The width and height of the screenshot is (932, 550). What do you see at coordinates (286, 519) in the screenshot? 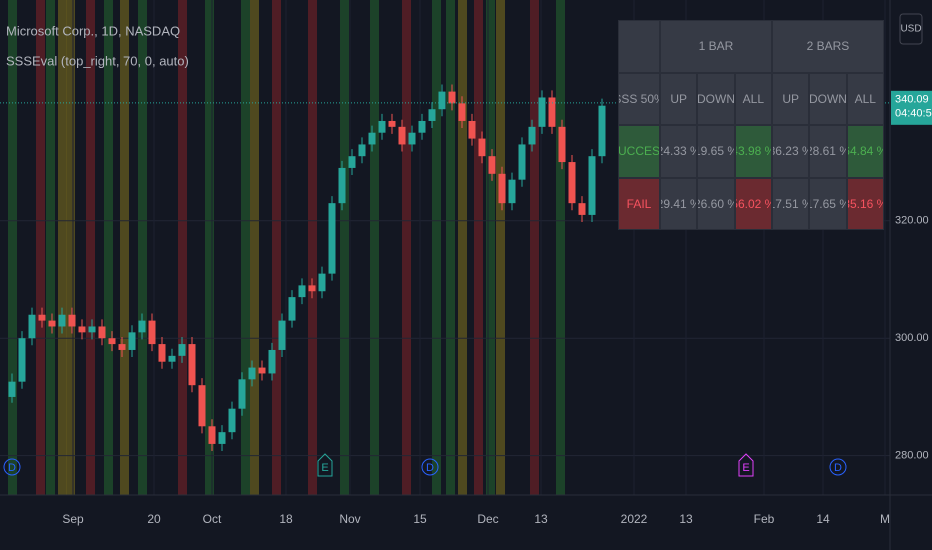
I see `x-tick-label: 18` at bounding box center [286, 519].